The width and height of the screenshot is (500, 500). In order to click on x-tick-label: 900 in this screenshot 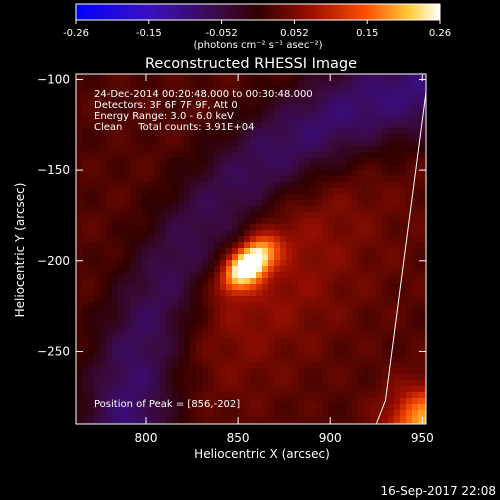, I will do `click(330, 438)`.